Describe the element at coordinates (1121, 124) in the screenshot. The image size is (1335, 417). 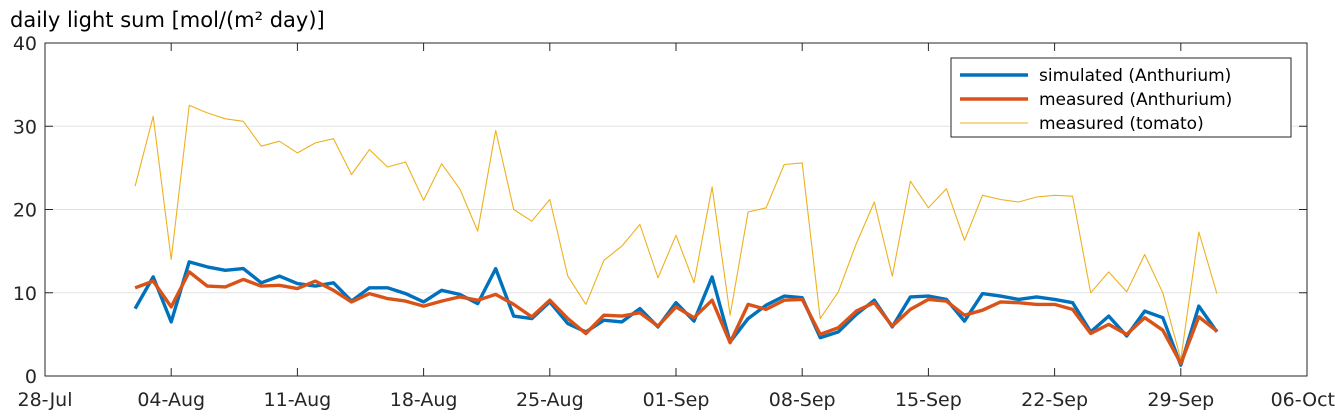
I see `legend-label: measured (tomato)` at that location.